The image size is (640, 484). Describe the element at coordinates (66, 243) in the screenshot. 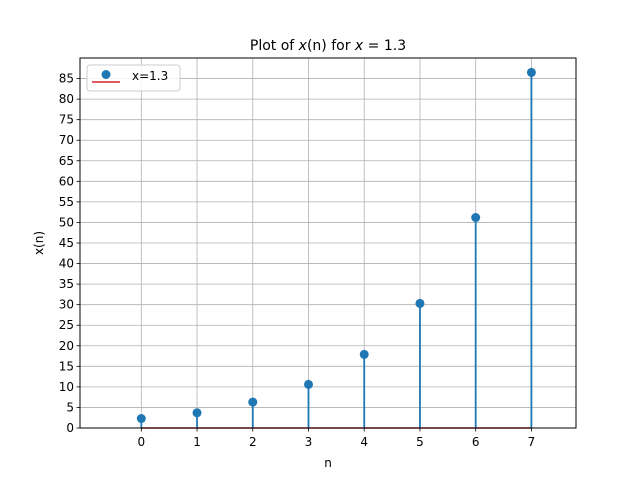

I see `y-tick-label: 45` at that location.